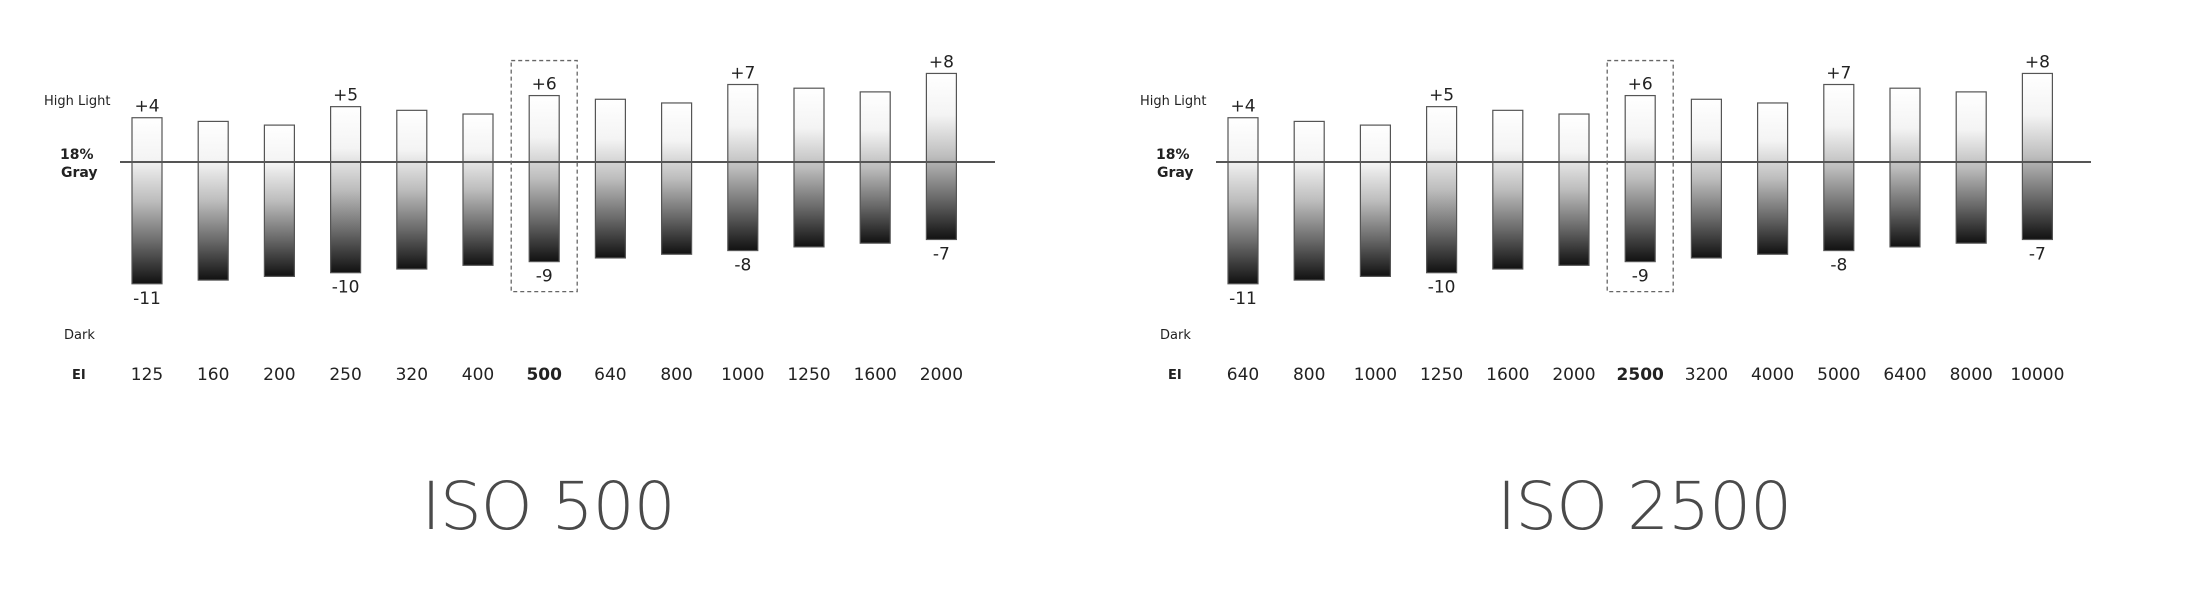  I want to click on ei-tick-label: 500, so click(544, 375).